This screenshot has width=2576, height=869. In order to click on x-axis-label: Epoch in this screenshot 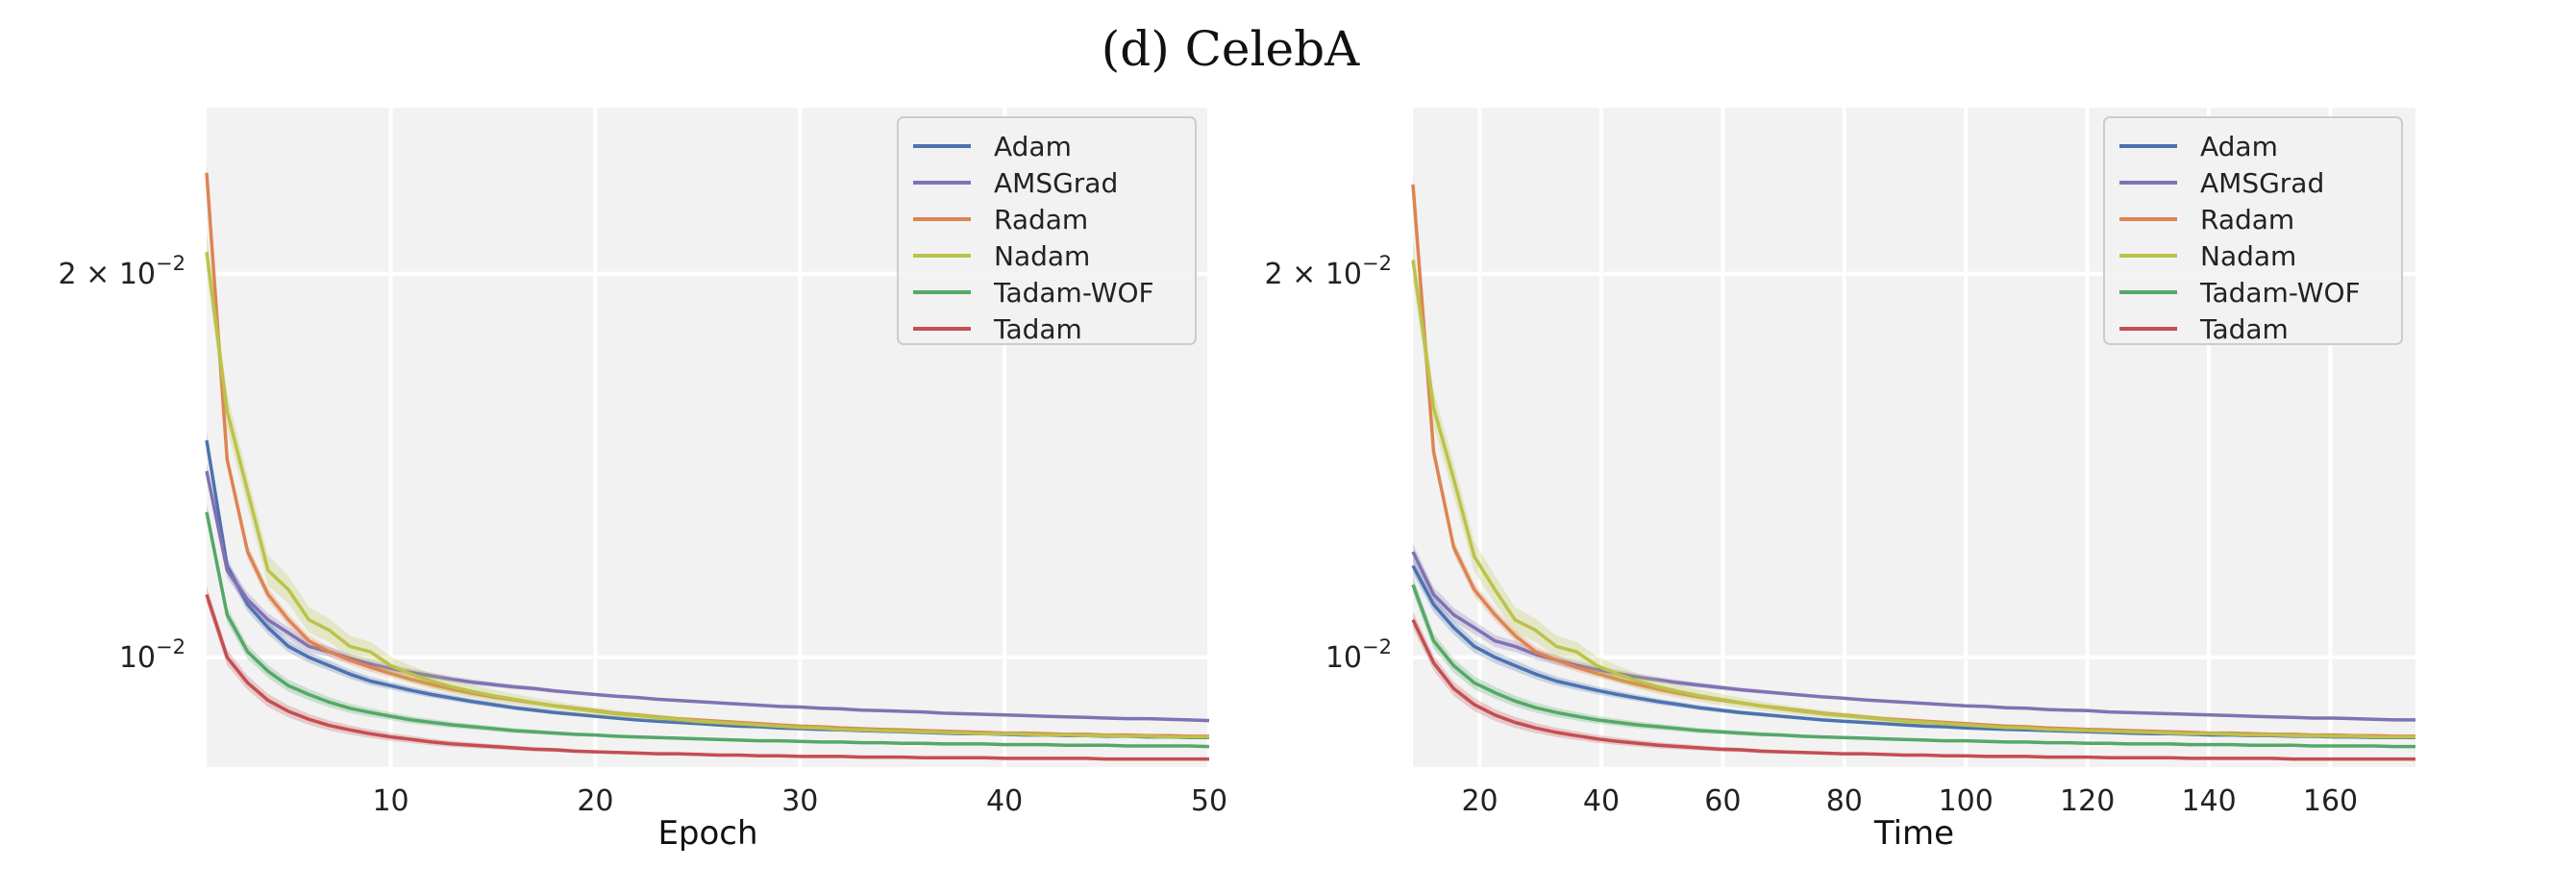, I will do `click(707, 834)`.